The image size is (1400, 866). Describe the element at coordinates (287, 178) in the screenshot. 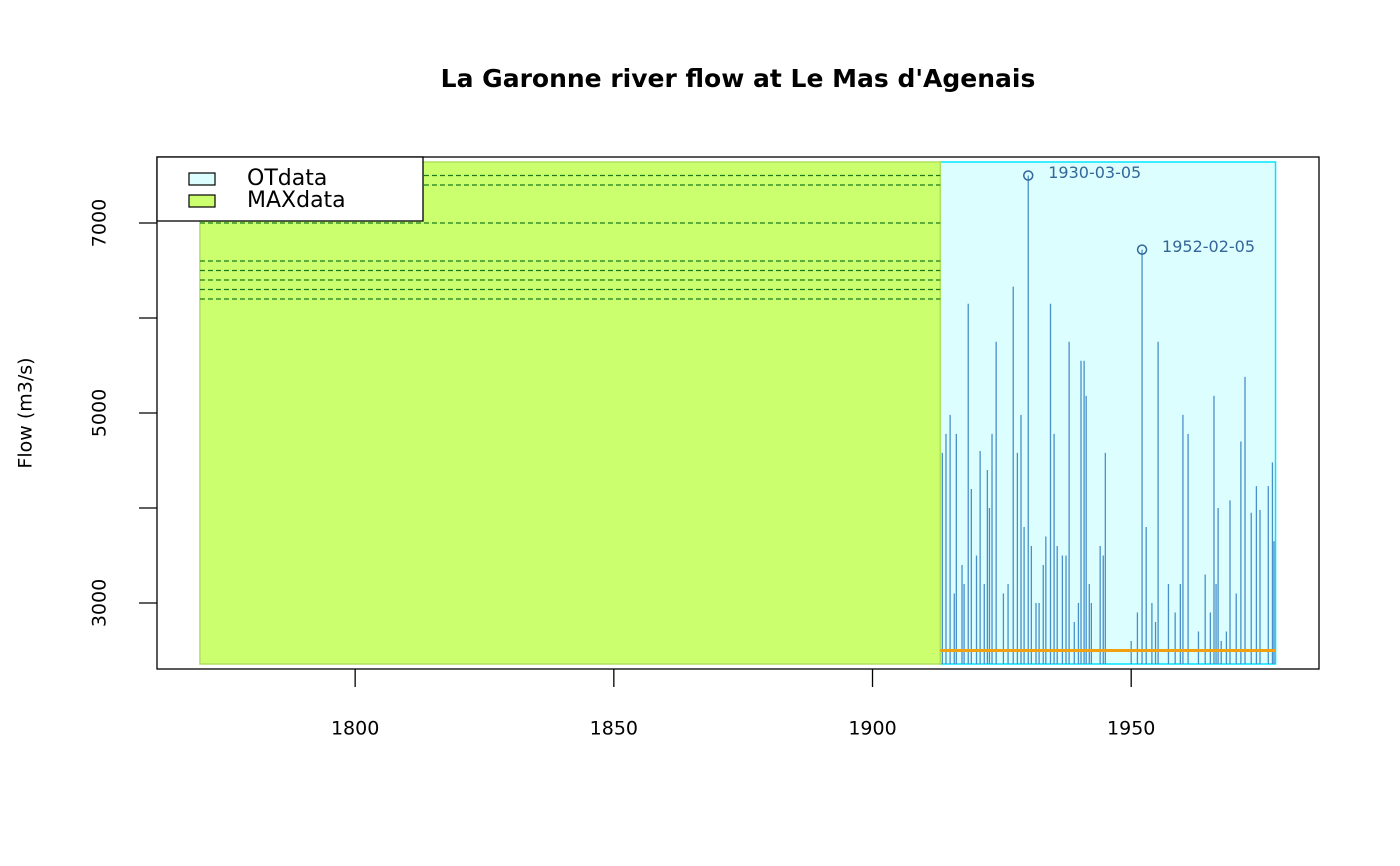

I see `legend-label: OTdata` at that location.